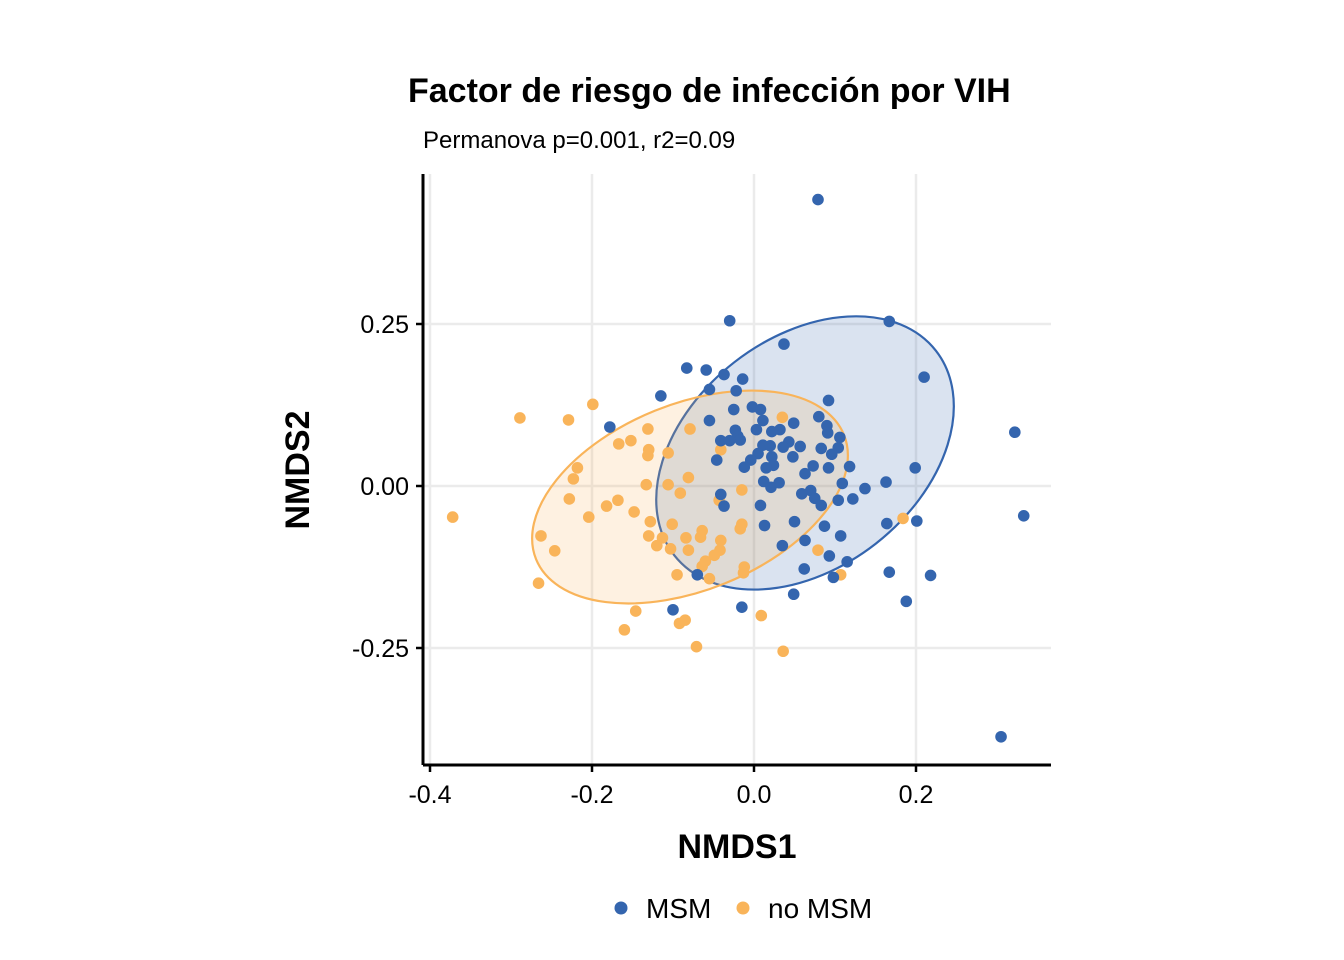 This screenshot has width=1344, height=960. I want to click on y-tick-label: -0.25, so click(380, 649).